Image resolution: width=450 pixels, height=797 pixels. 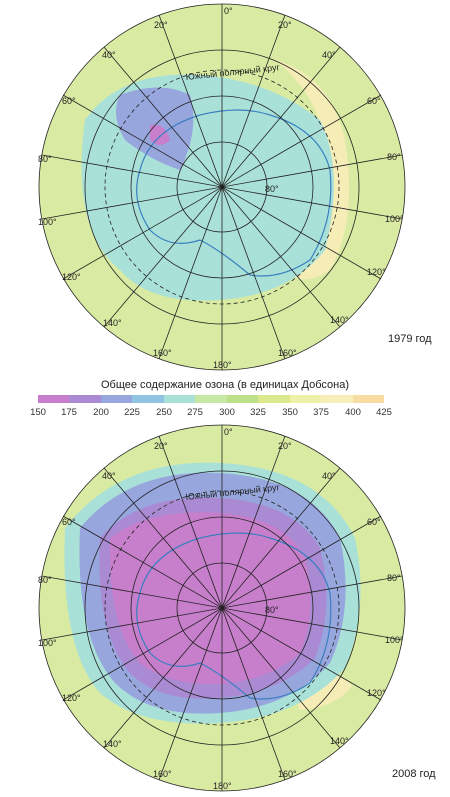 What do you see at coordinates (38, 412) in the screenshot?
I see `legend-tick: 150` at bounding box center [38, 412].